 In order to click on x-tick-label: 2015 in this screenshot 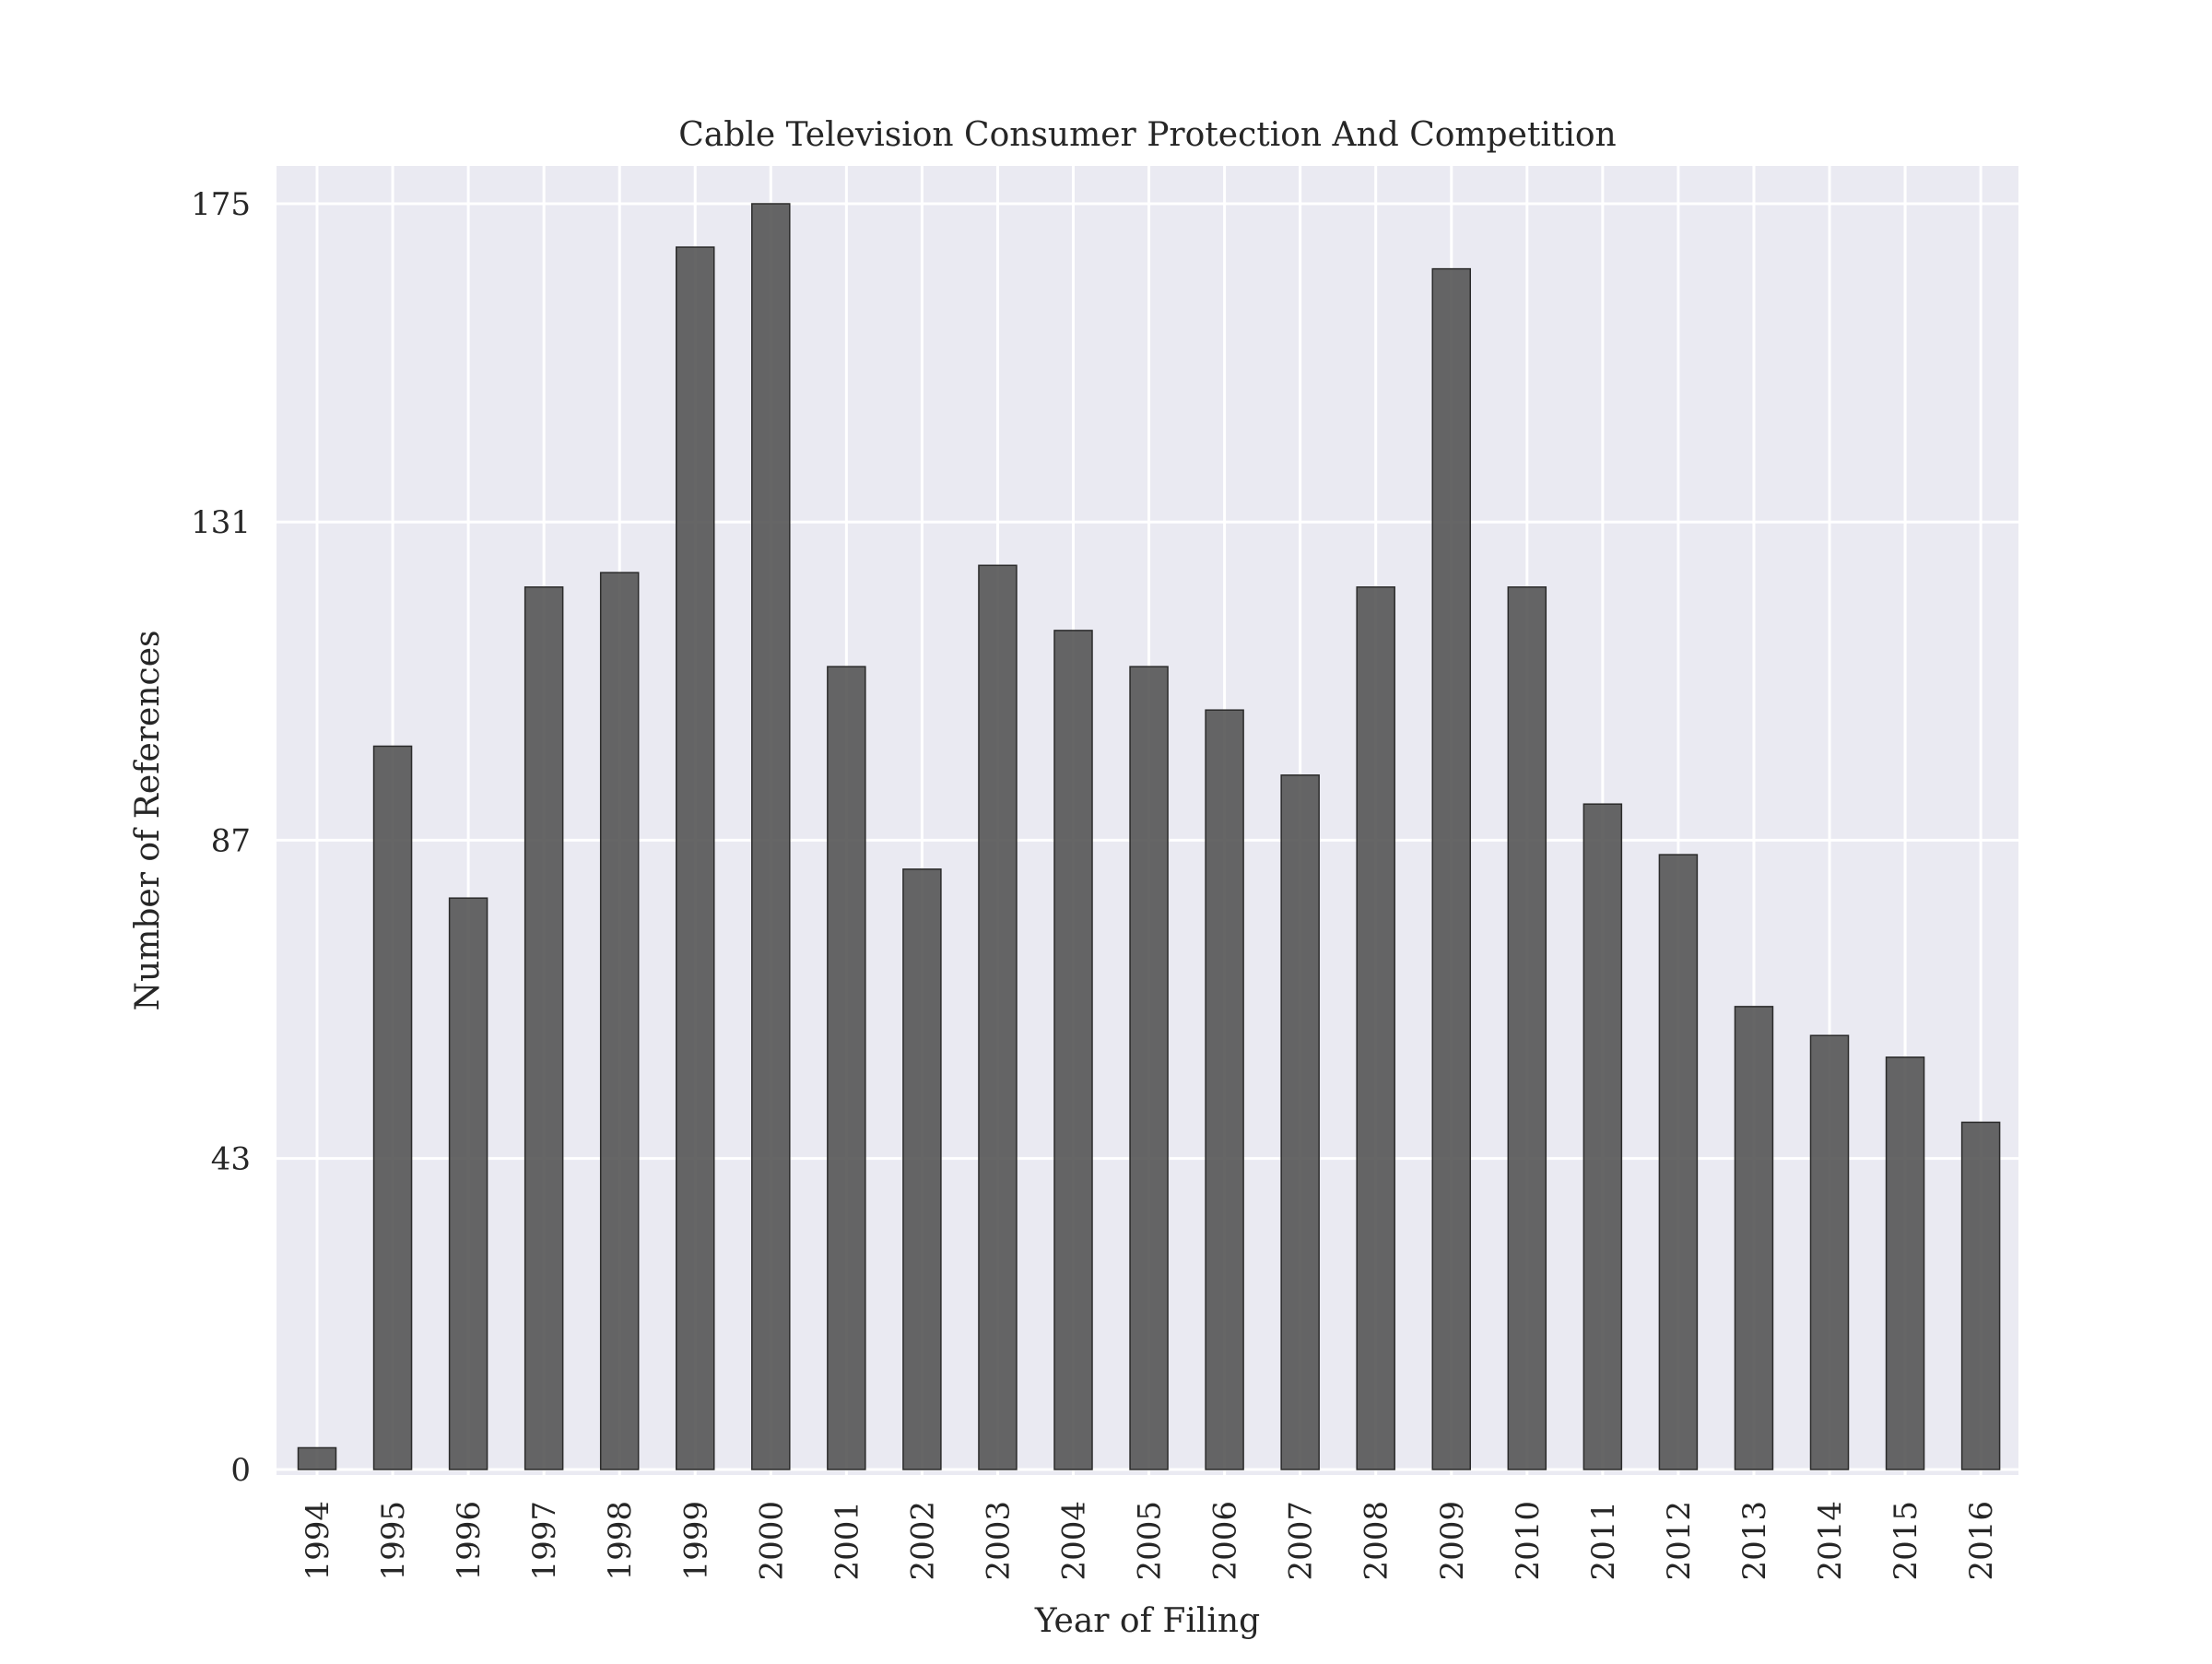, I will do `click(1906, 1541)`.